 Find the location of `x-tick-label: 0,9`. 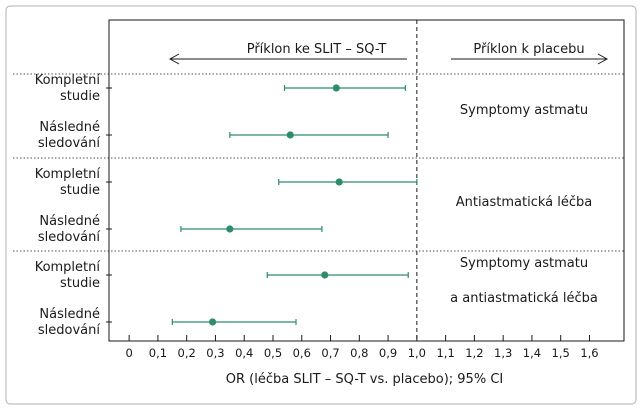

x-tick-label: 0,9 is located at coordinates (388, 353).